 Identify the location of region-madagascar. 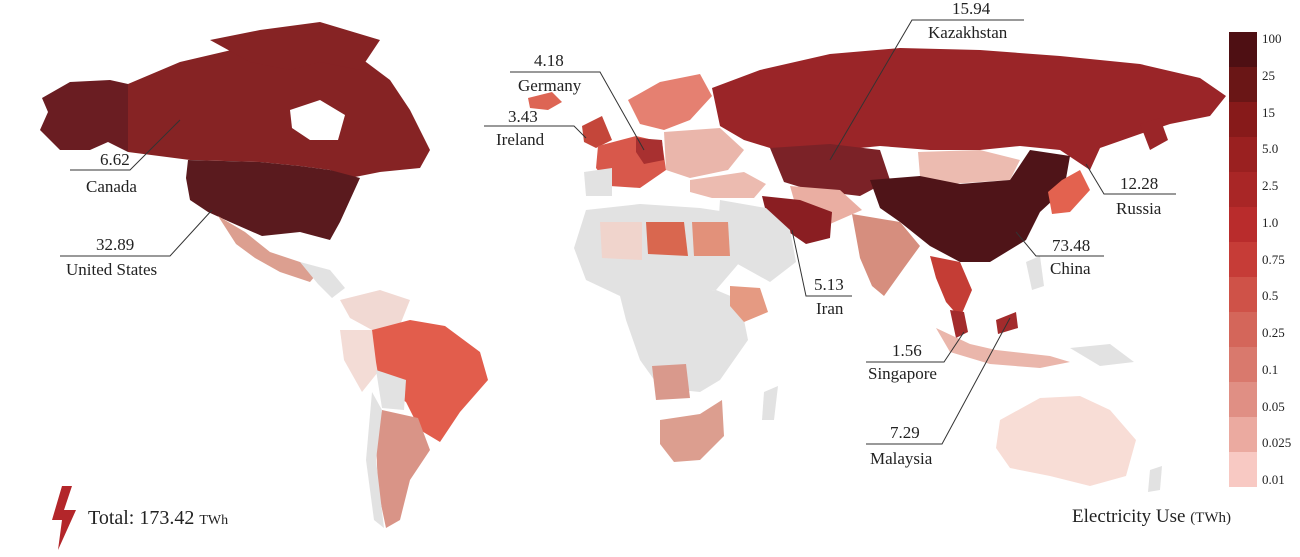
(770, 403).